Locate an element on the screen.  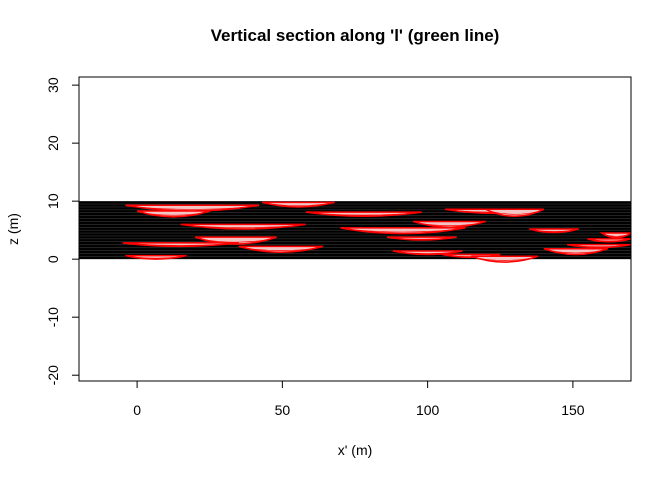
chart-title: Vertical section along 'l' (green line) is located at coordinates (355, 35).